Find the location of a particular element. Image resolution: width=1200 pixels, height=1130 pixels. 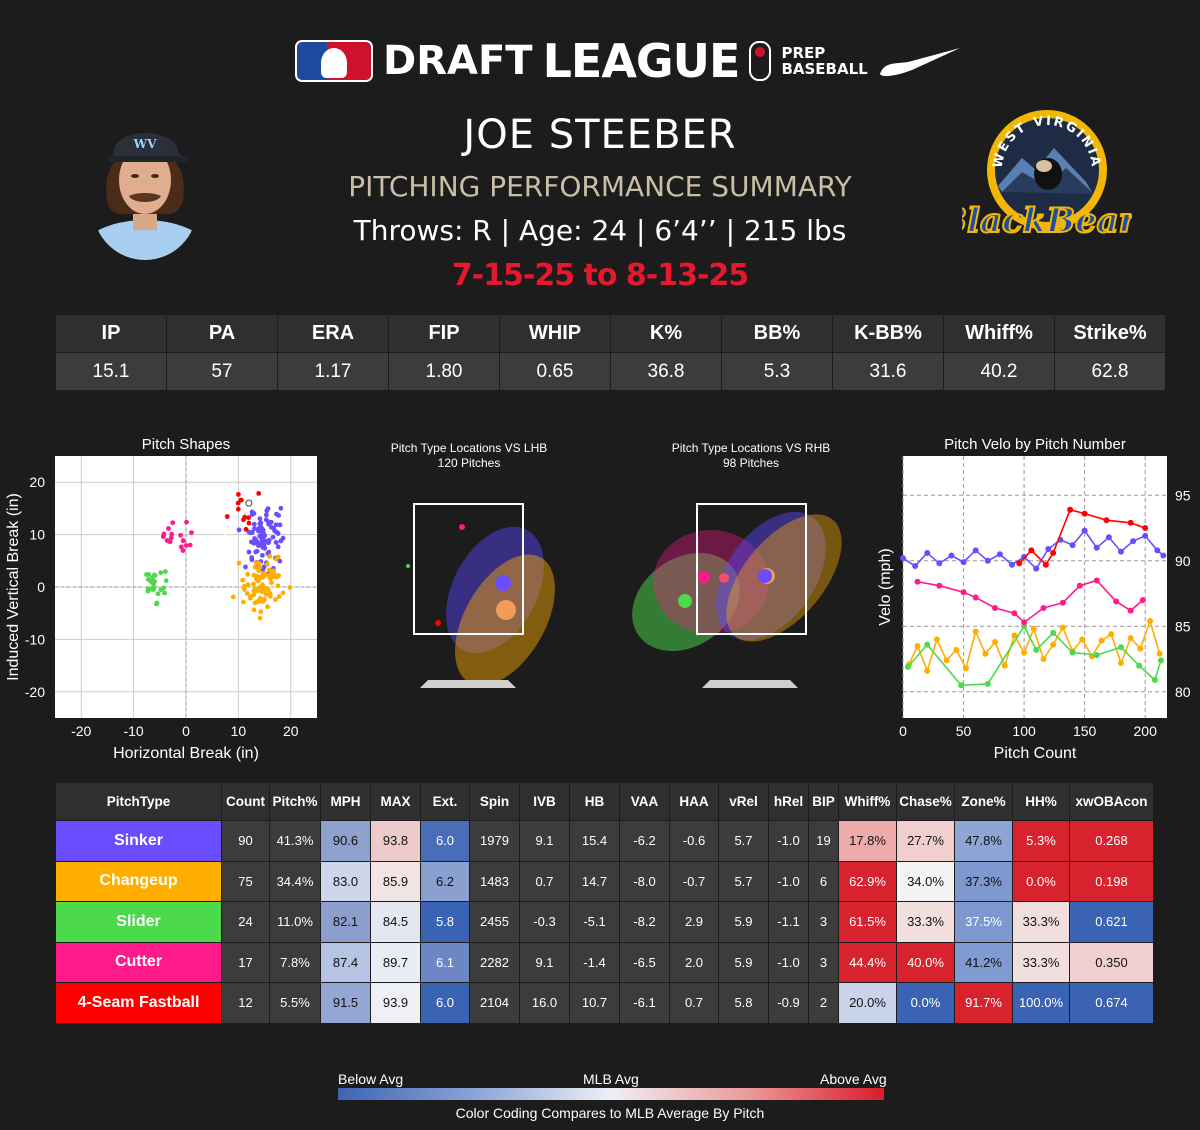

cell-hb: 14.7 is located at coordinates (594, 881).